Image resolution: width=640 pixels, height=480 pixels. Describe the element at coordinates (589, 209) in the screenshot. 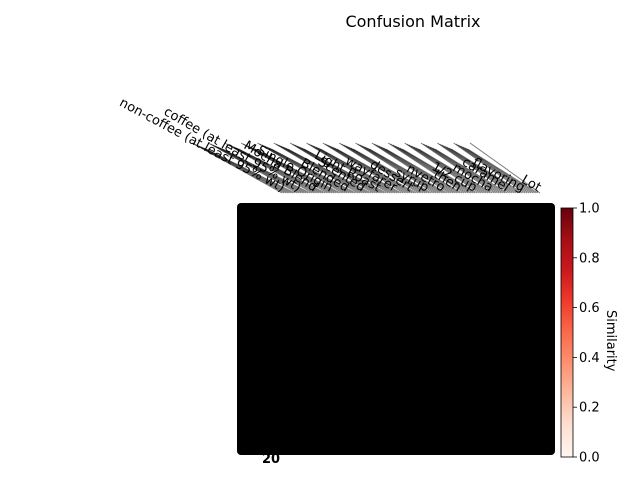

I see `colorbar-tick-label: 1.0` at that location.